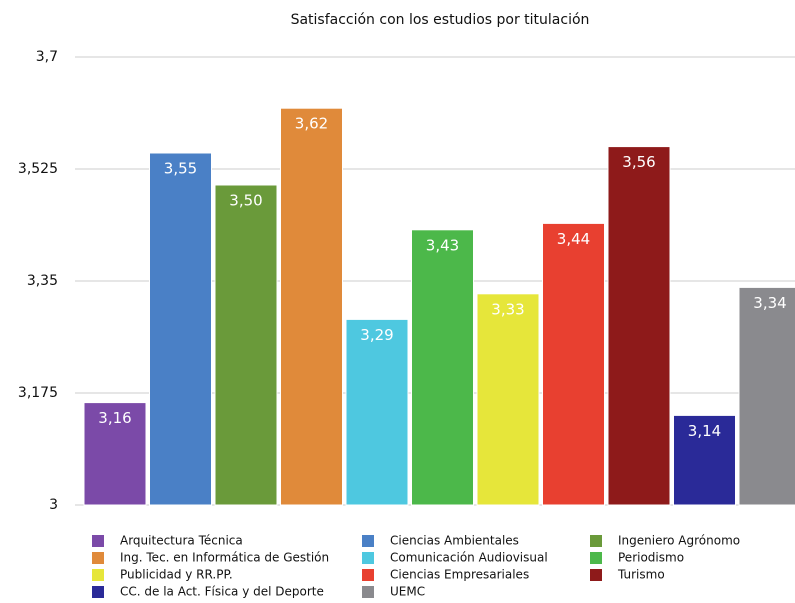  What do you see at coordinates (507, 309) in the screenshot?
I see `value-label: 3,33` at bounding box center [507, 309].